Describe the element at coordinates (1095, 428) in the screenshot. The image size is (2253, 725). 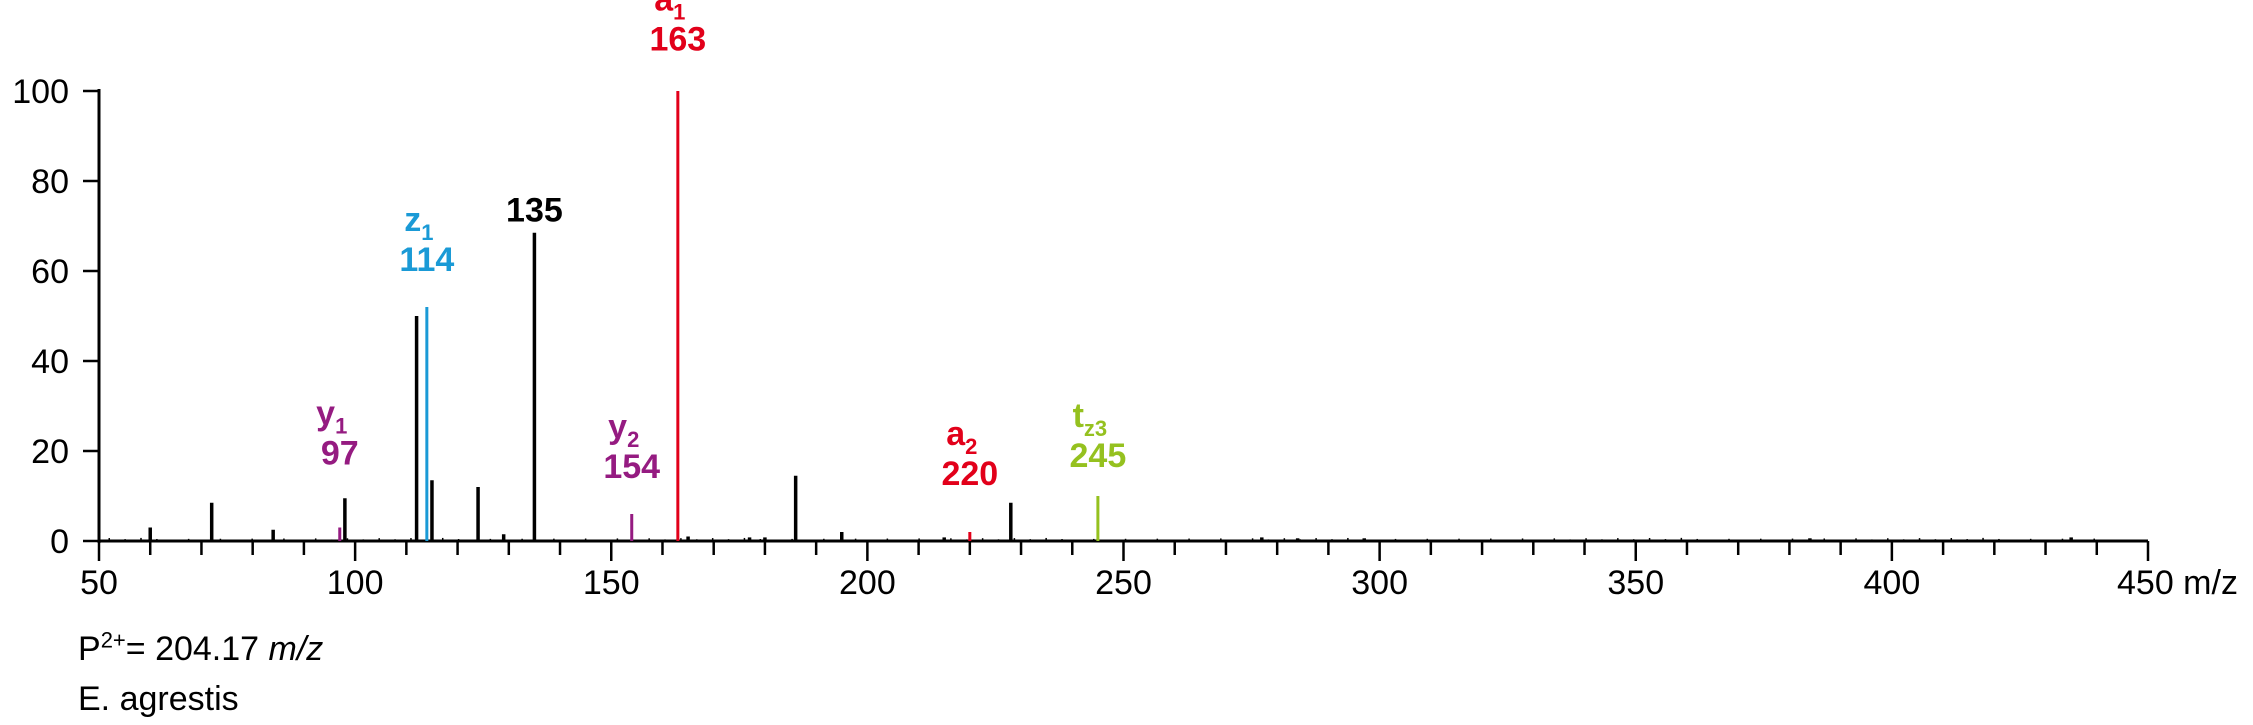
I see `ion-subscript: z3` at that location.